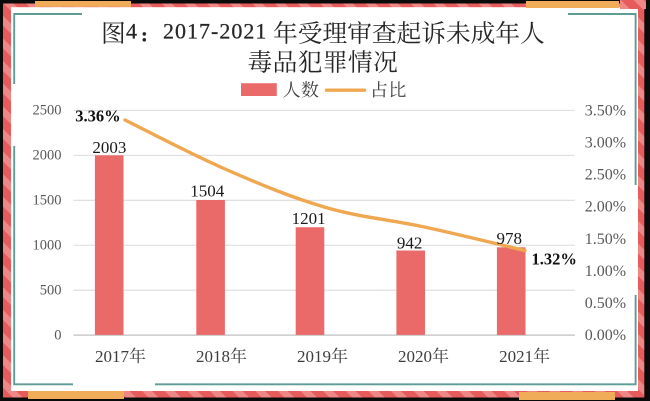 The height and width of the screenshot is (401, 650). Describe the element at coordinates (605, 110) in the screenshot. I see `svg-text: 3.50%` at that location.